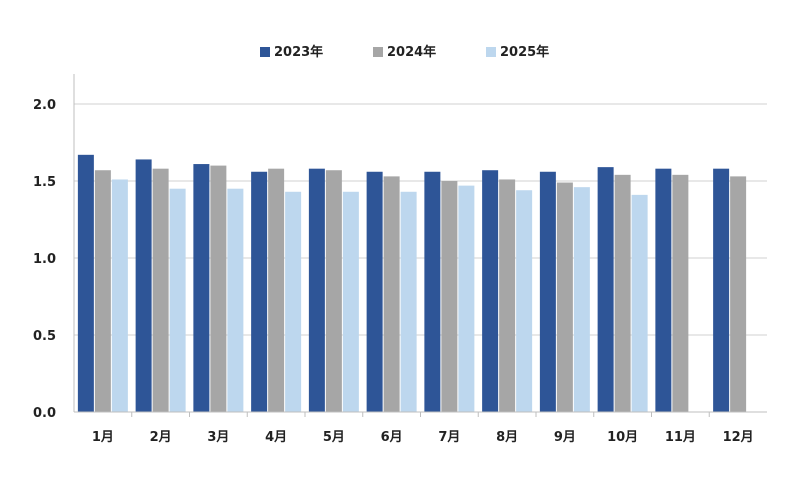 This screenshot has height=480, width=800. I want to click on x-tick-label: 9月, so click(565, 437).